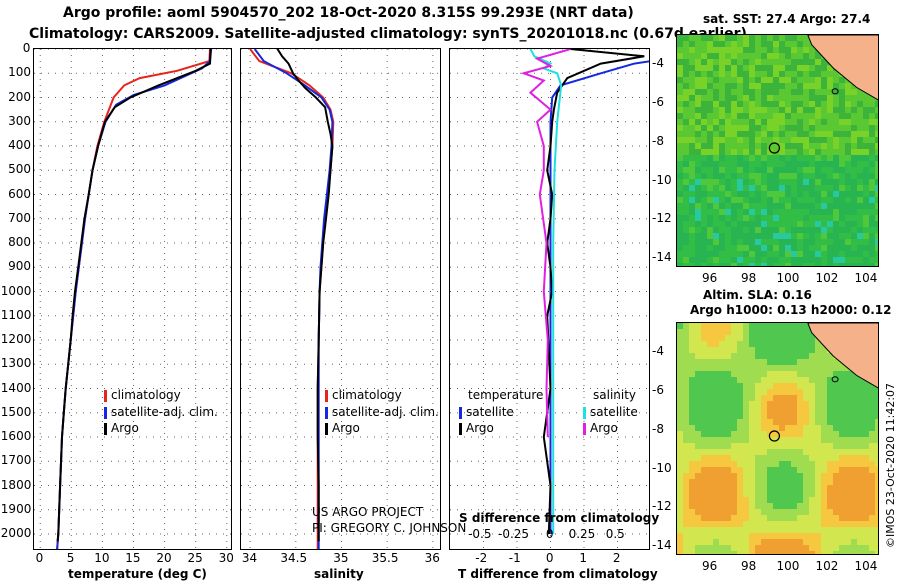 The height and width of the screenshot is (581, 900). Describe the element at coordinates (133, 558) in the screenshot. I see `x-tick-label: 15` at that location.